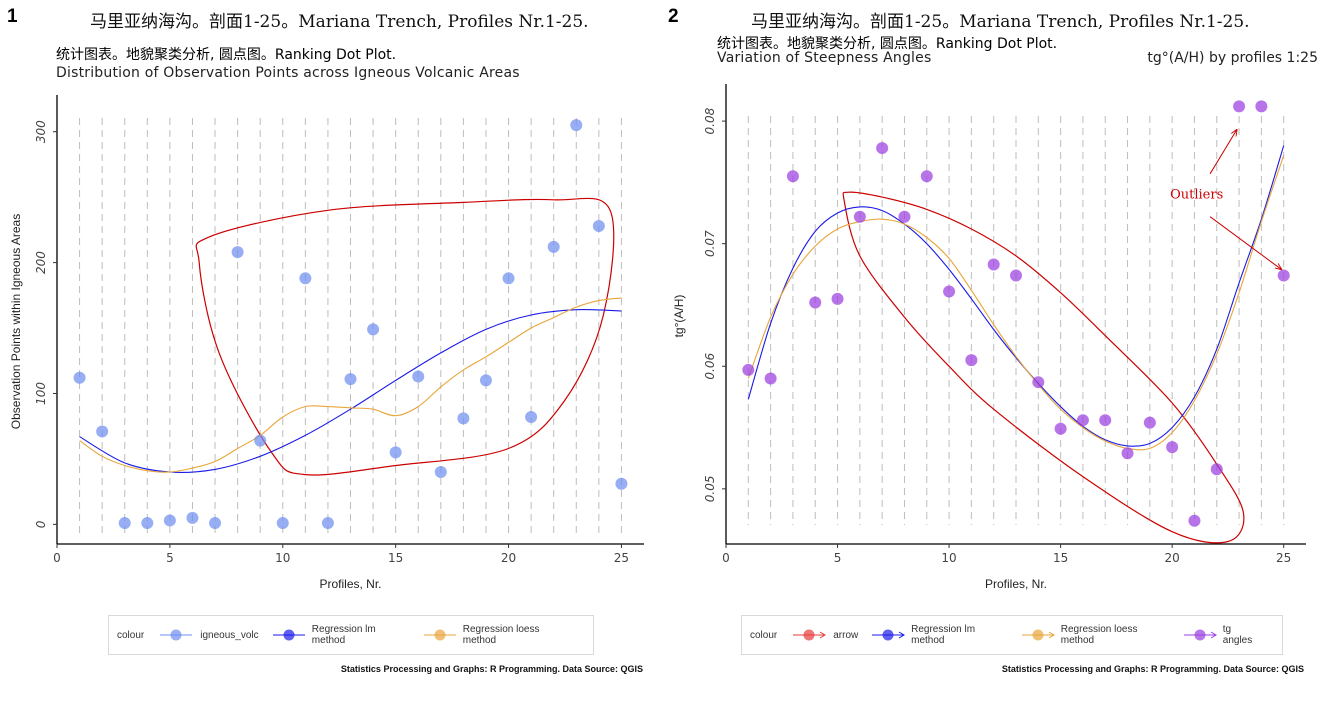  I want to click on panel-label: 1, so click(12, 16).